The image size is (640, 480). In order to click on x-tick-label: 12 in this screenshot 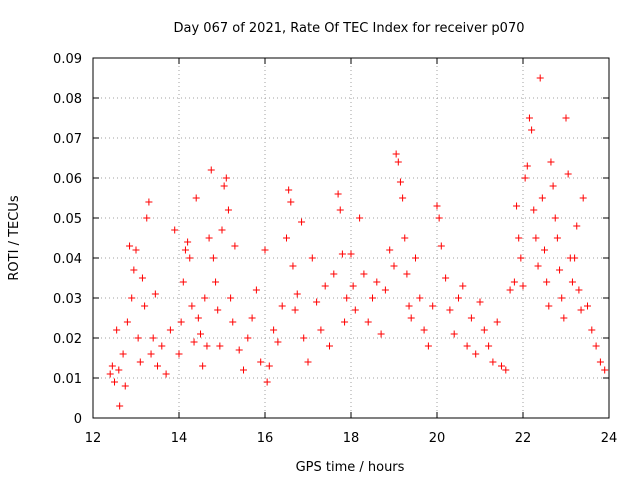, I will do `click(93, 438)`.